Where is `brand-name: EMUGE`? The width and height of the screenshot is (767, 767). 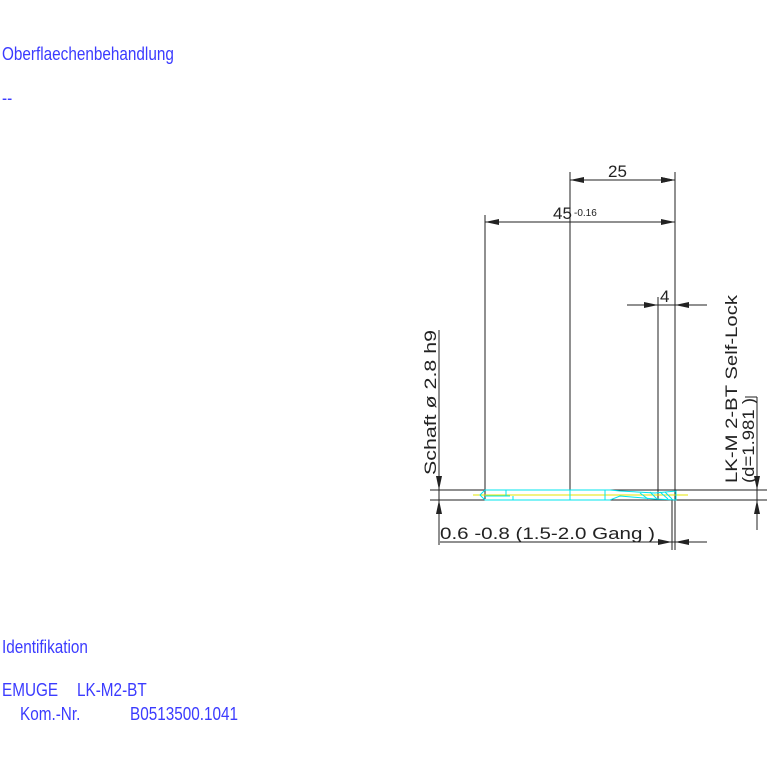 brand-name: EMUGE is located at coordinates (30, 690).